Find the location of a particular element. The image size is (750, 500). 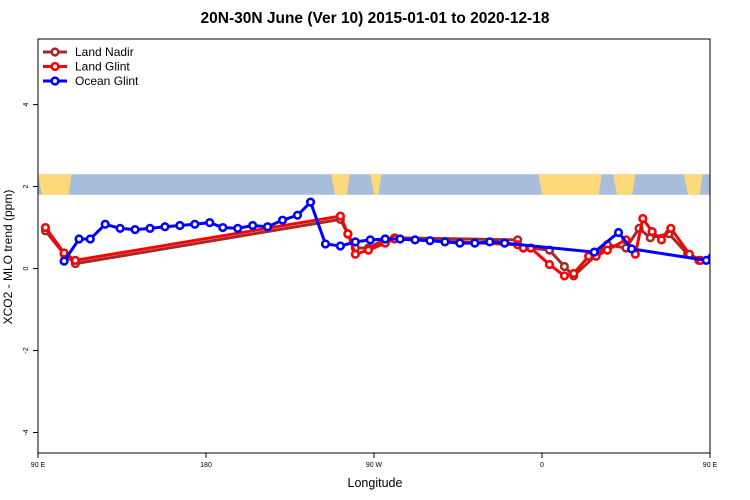

legend-label: Land Glint is located at coordinates (102, 67).